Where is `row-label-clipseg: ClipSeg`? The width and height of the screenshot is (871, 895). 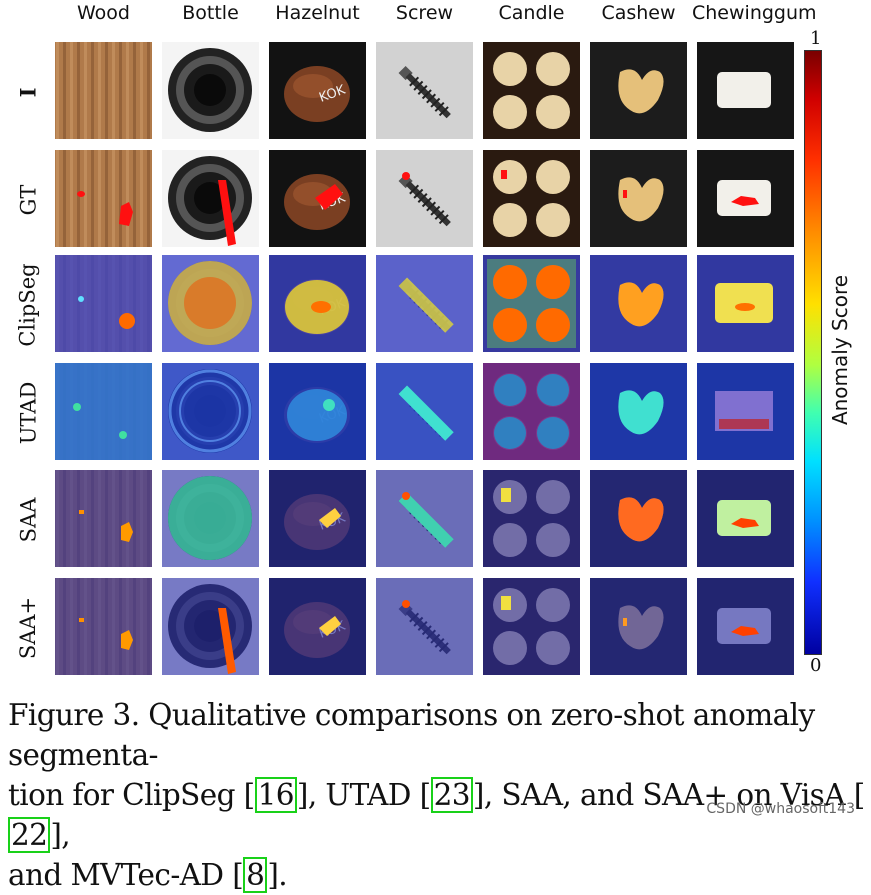
row-label-clipseg: ClipSeg is located at coordinates (28, 305).